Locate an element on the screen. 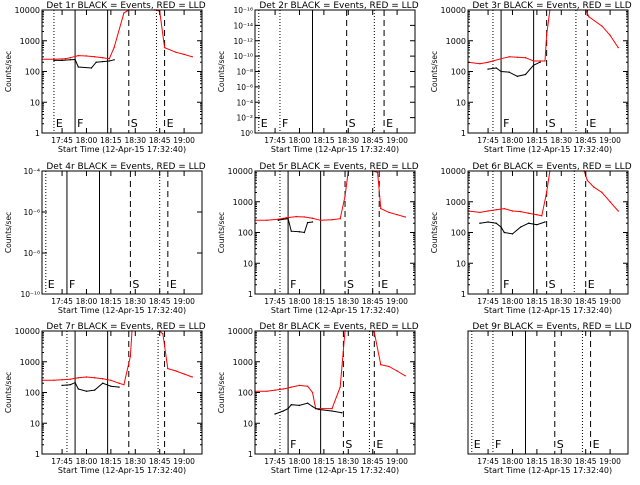 The height and width of the screenshot is (485, 640). y-tick-label: 10⁰ is located at coordinates (246, 133).